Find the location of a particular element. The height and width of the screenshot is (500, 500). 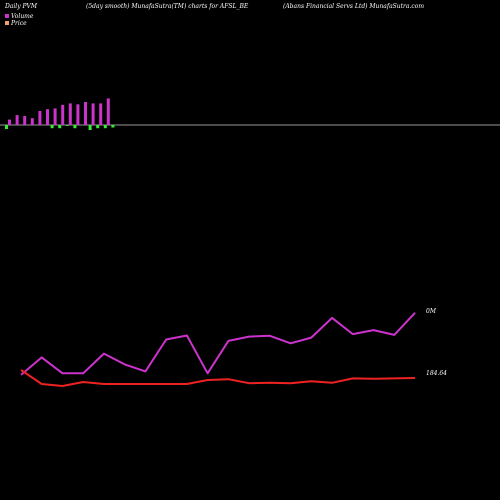

series-volume-line is located at coordinates (218, 344).